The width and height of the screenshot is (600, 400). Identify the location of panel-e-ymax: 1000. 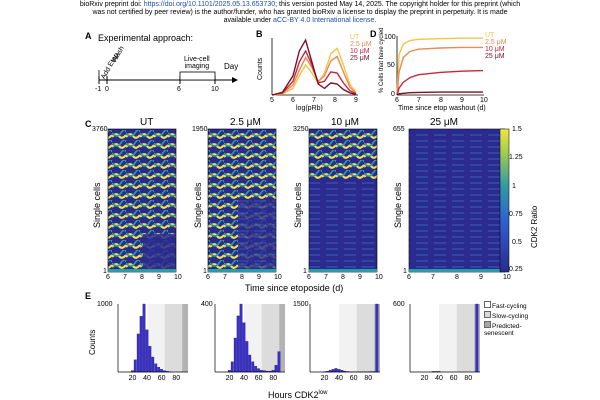
(105, 304).